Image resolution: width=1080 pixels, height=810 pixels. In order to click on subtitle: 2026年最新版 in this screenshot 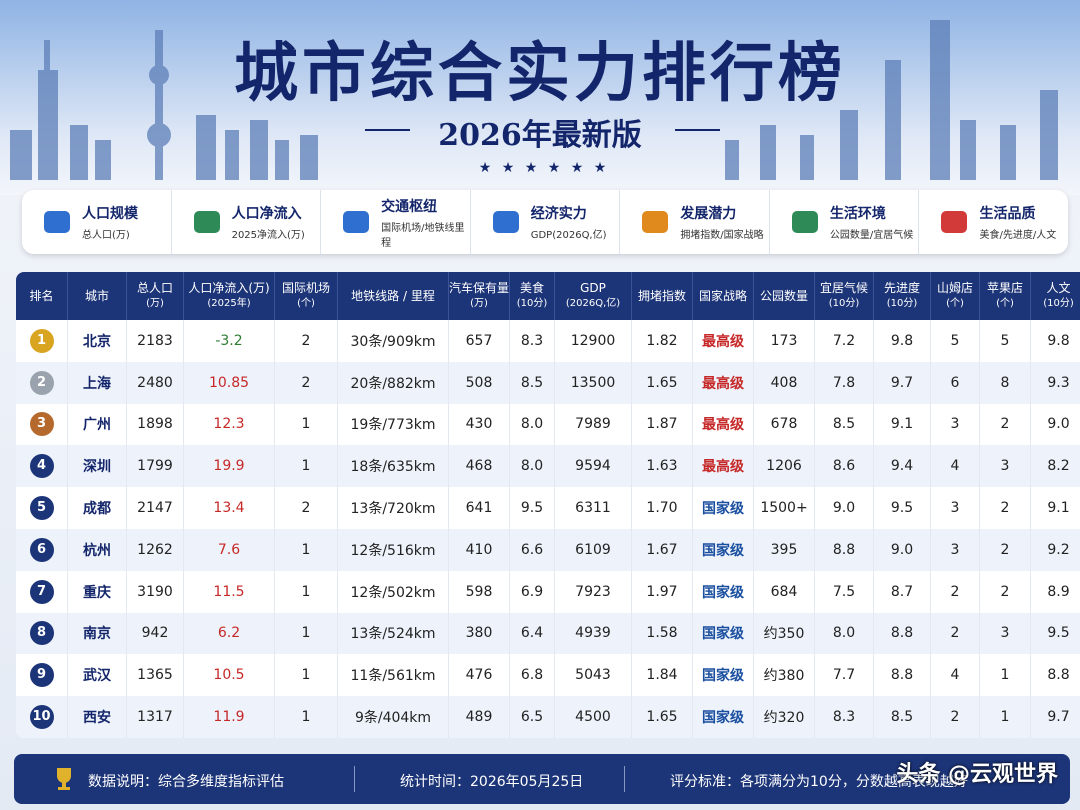, I will do `click(540, 135)`.